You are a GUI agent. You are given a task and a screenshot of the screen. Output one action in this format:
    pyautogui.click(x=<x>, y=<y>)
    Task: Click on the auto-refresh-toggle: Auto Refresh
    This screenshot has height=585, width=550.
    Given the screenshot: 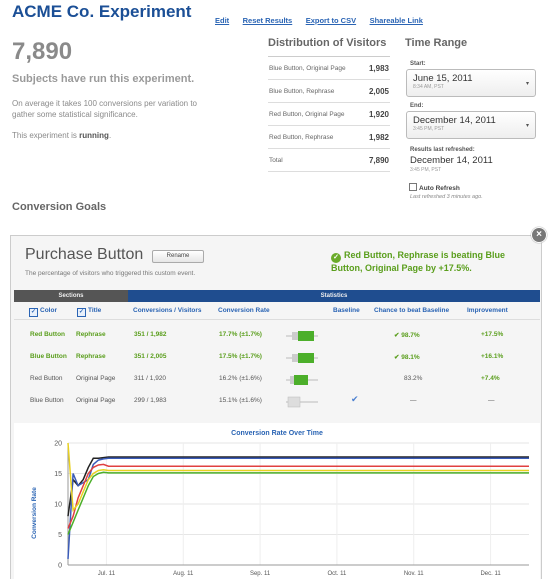 What is the action you would take?
    pyautogui.click(x=434, y=187)
    